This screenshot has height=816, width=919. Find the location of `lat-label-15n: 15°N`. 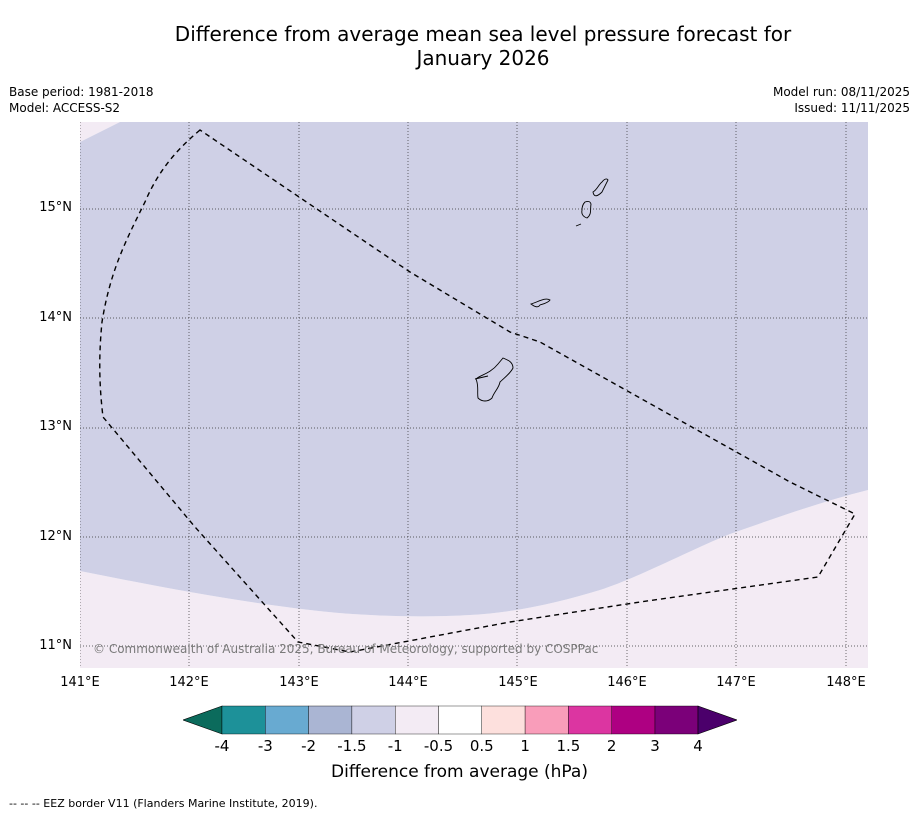

lat-label-15n: 15°N is located at coordinates (55, 207).